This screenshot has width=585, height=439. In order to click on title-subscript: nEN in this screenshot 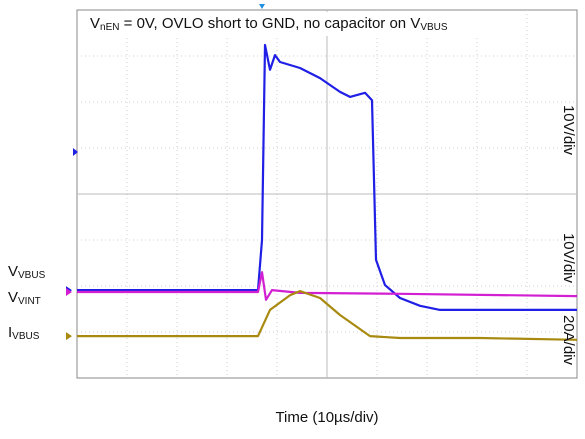, I will do `click(109, 27)`.